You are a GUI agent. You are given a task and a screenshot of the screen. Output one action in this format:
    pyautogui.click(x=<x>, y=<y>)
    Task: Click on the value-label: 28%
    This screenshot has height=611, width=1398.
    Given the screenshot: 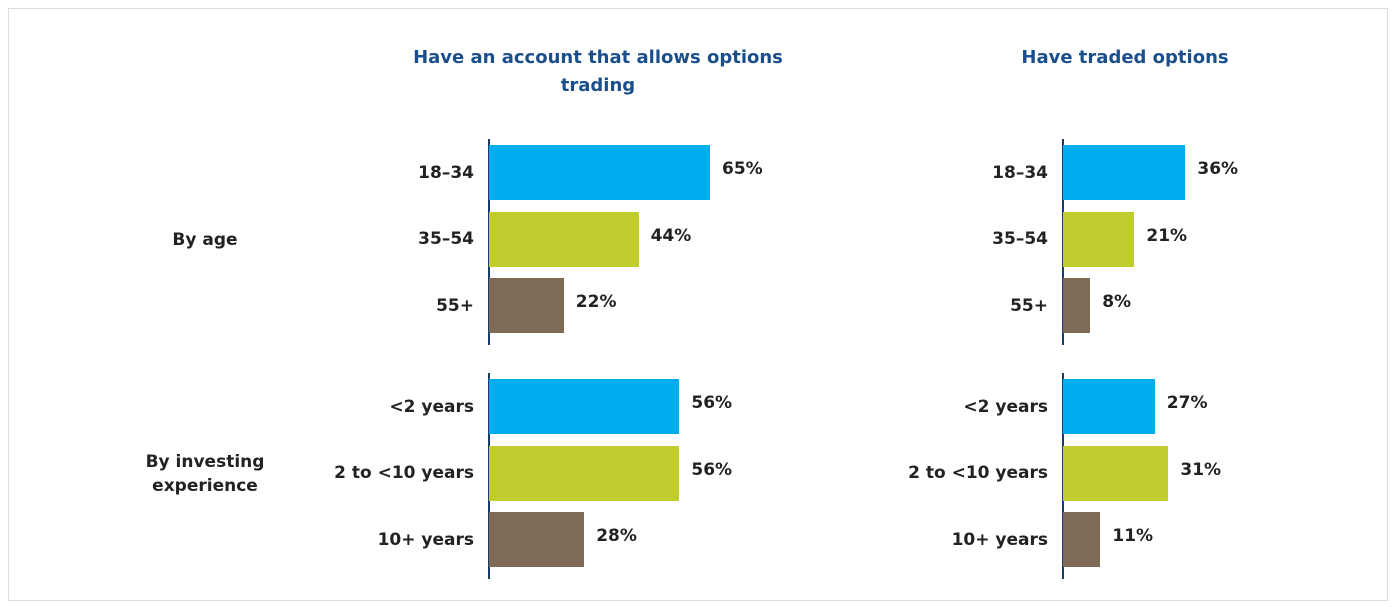 What is the action you would take?
    pyautogui.click(x=616, y=536)
    